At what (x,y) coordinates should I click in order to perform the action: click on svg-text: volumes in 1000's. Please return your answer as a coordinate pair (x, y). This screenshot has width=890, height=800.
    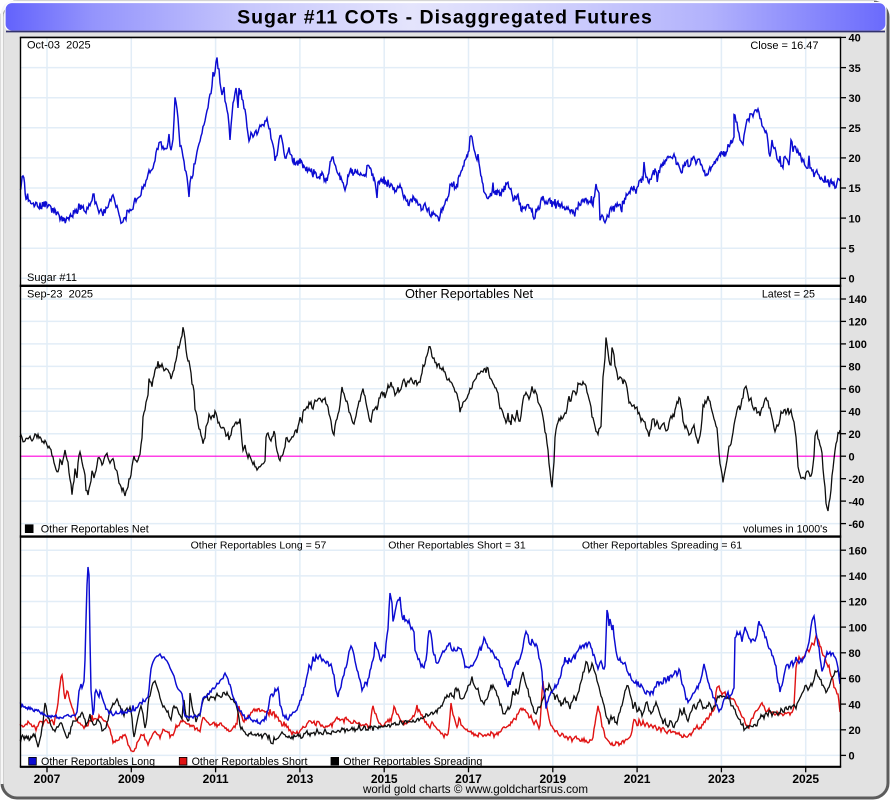
    Looking at the image, I should click on (785, 529).